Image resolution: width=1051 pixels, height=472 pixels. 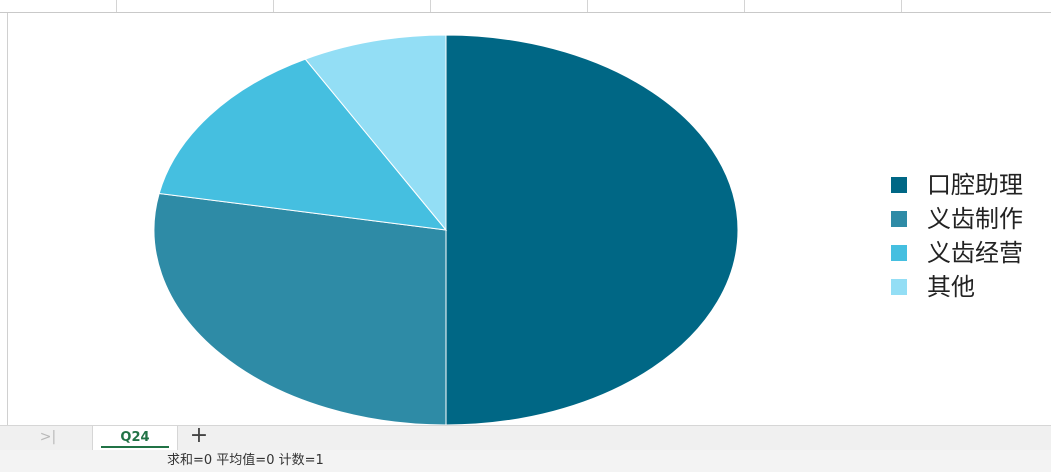 What do you see at coordinates (975, 253) in the screenshot?
I see `legend-label: 义齿经营` at bounding box center [975, 253].